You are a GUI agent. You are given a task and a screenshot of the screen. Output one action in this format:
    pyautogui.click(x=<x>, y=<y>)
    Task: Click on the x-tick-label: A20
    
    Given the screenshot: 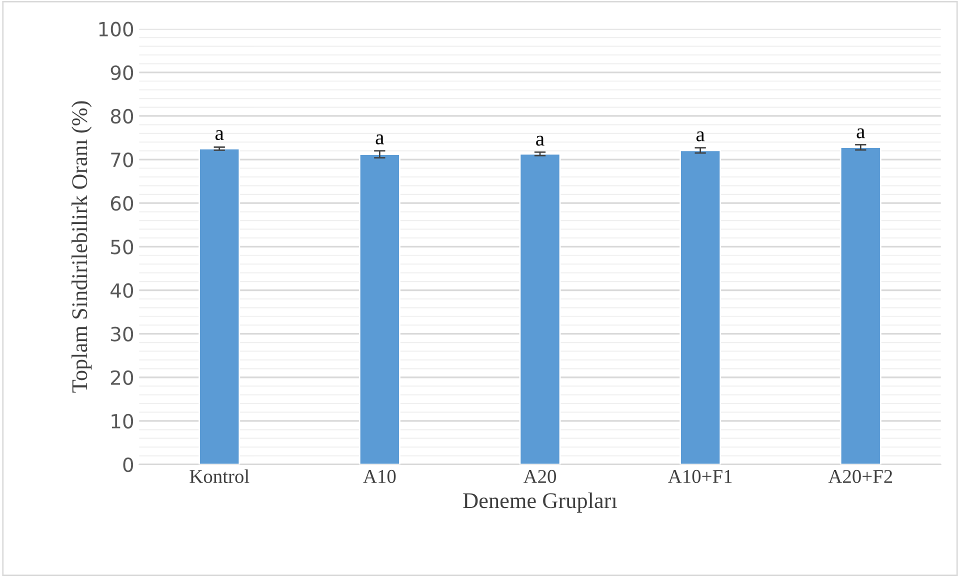 What is the action you would take?
    pyautogui.click(x=539, y=477)
    